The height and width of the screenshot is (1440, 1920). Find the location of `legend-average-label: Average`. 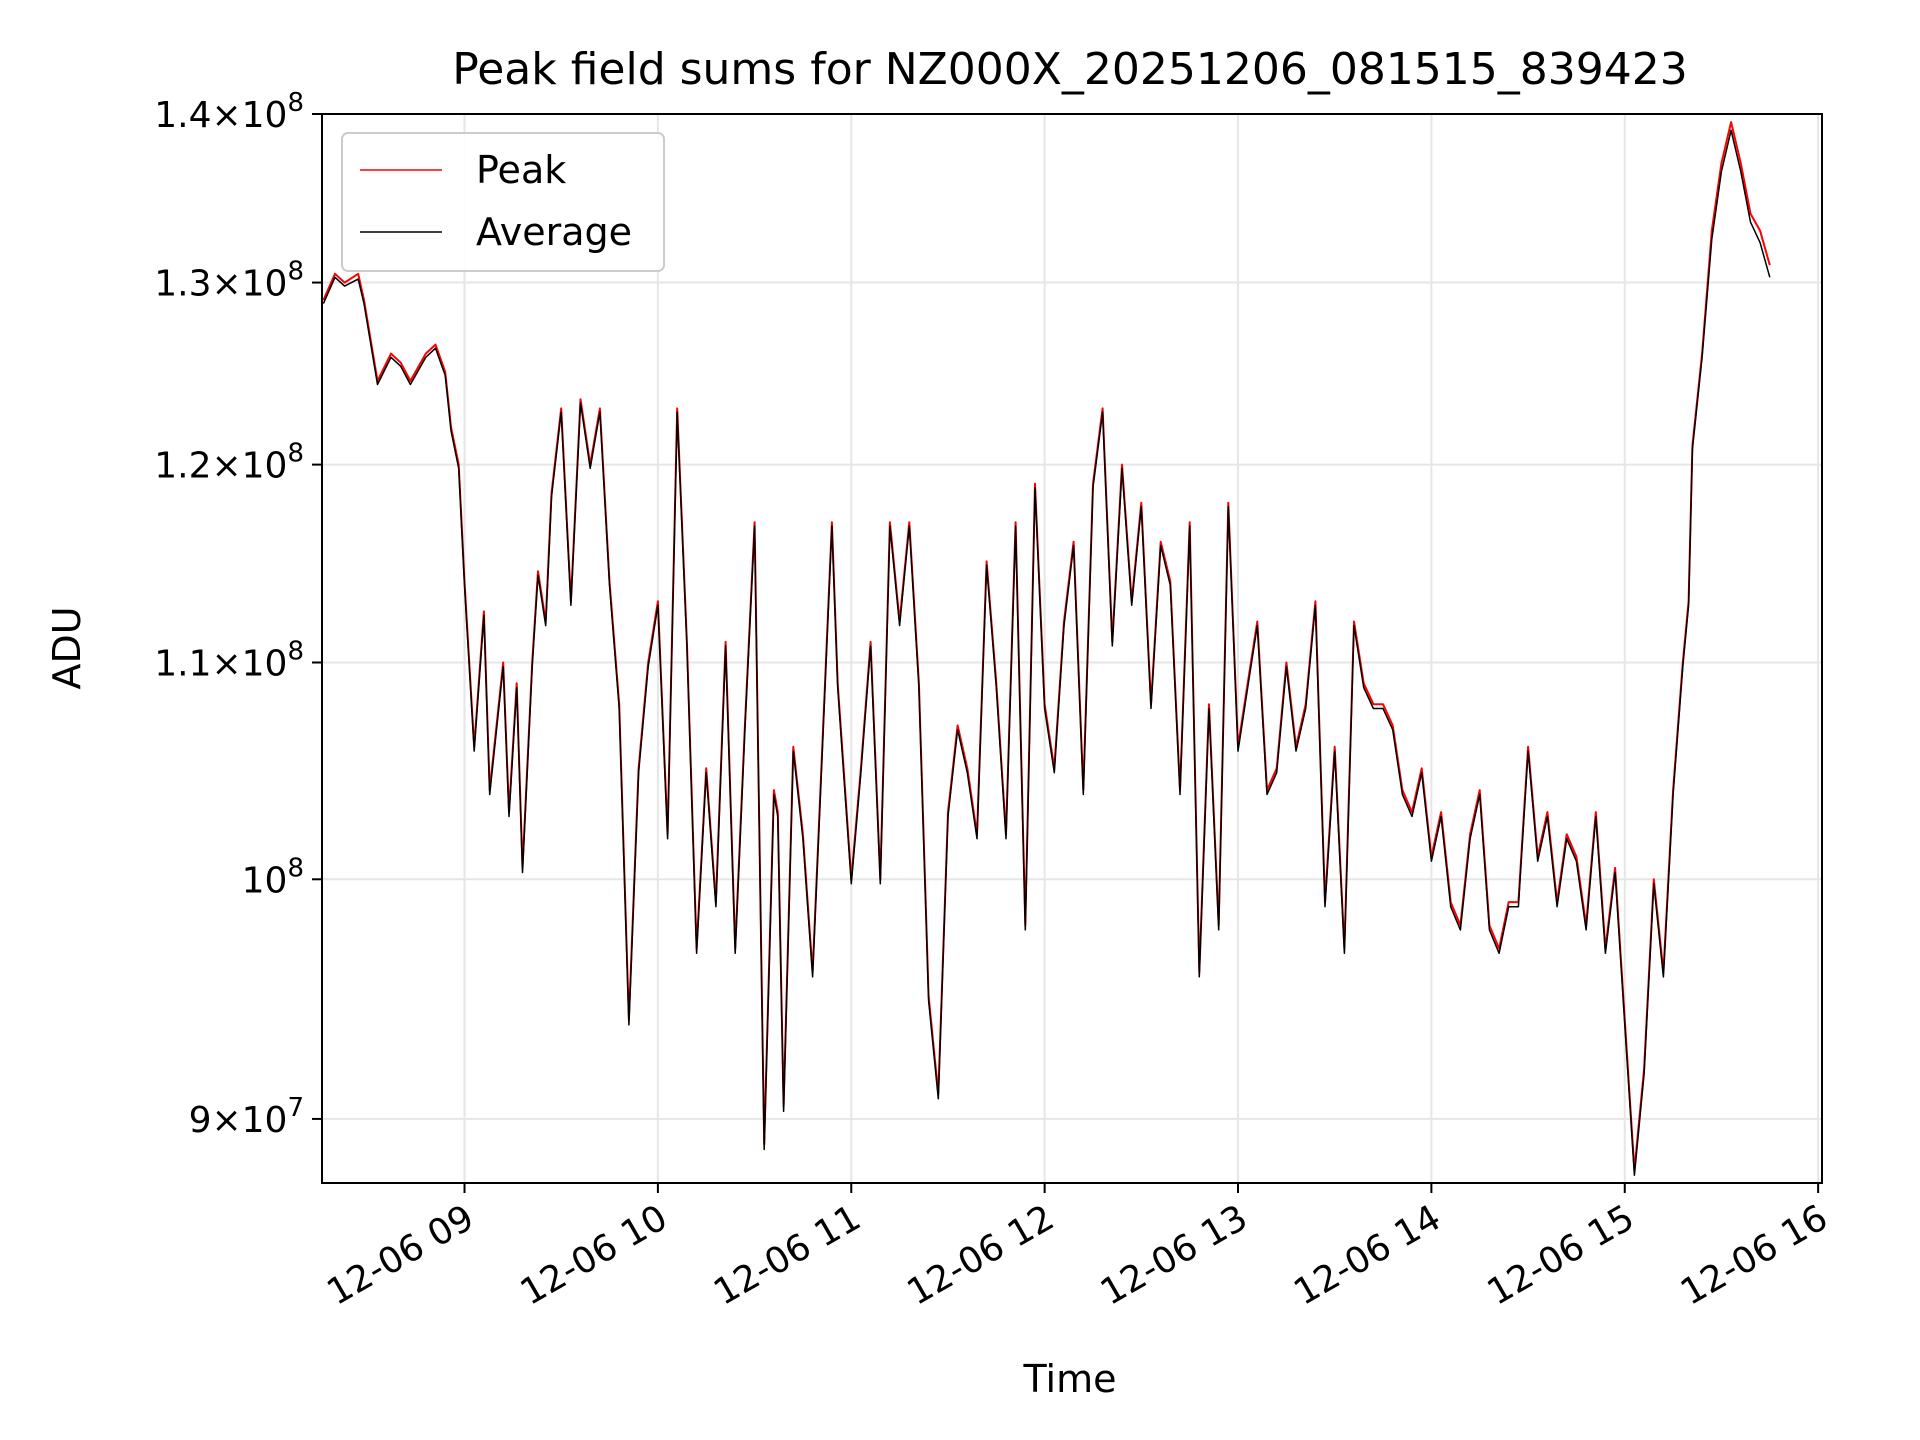

legend-average-label: Average is located at coordinates (554, 232).